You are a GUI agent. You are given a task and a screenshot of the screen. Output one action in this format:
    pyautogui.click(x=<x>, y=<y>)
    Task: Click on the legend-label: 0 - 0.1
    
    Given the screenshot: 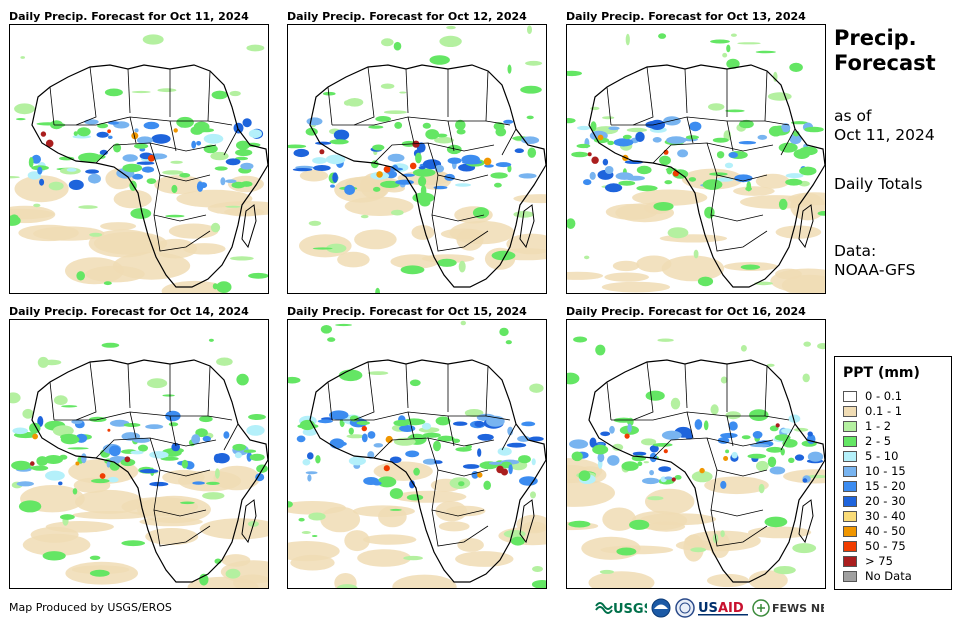 What is the action you would take?
    pyautogui.click(x=884, y=396)
    